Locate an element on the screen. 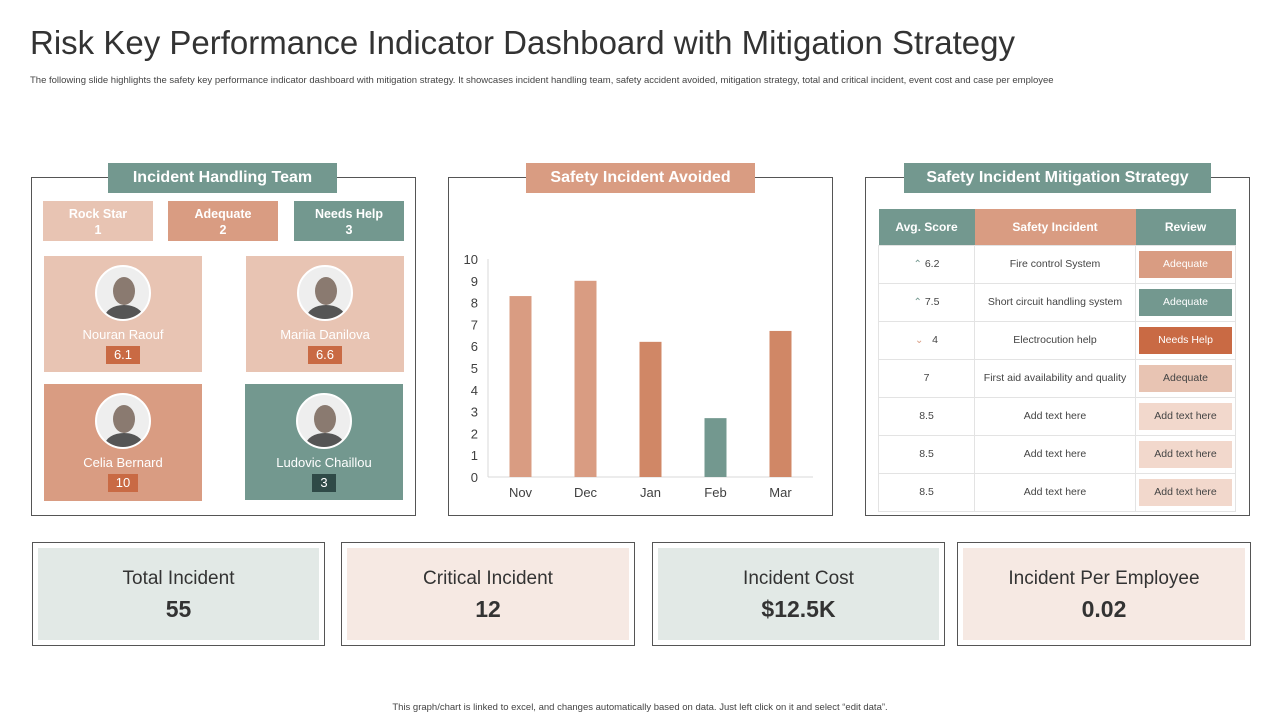 Image resolution: width=1280 pixels, height=720 pixels. review-badge: Adequate is located at coordinates (1185, 302).